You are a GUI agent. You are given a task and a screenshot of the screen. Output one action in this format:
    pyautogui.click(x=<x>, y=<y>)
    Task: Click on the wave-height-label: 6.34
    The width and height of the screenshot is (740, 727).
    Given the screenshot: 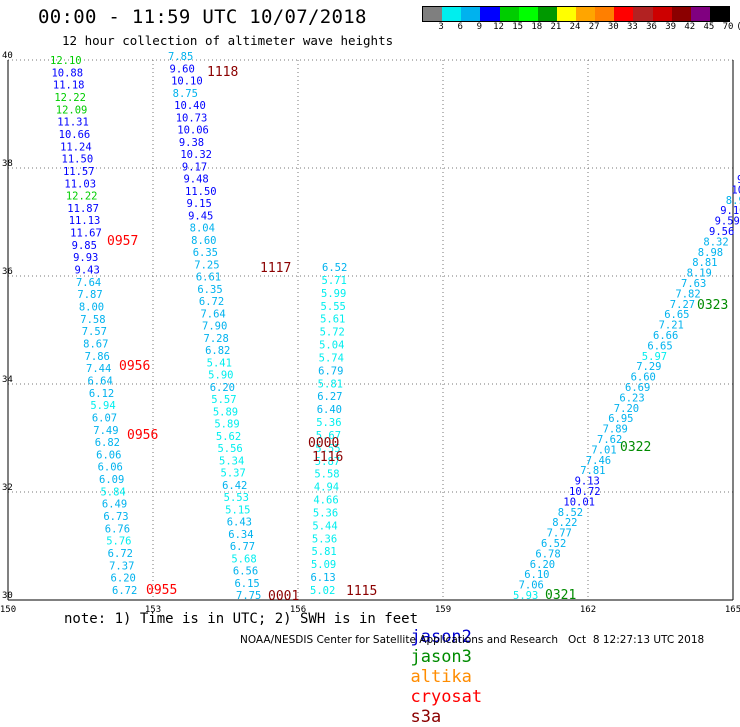 What is the action you would take?
    pyautogui.click(x=240, y=535)
    